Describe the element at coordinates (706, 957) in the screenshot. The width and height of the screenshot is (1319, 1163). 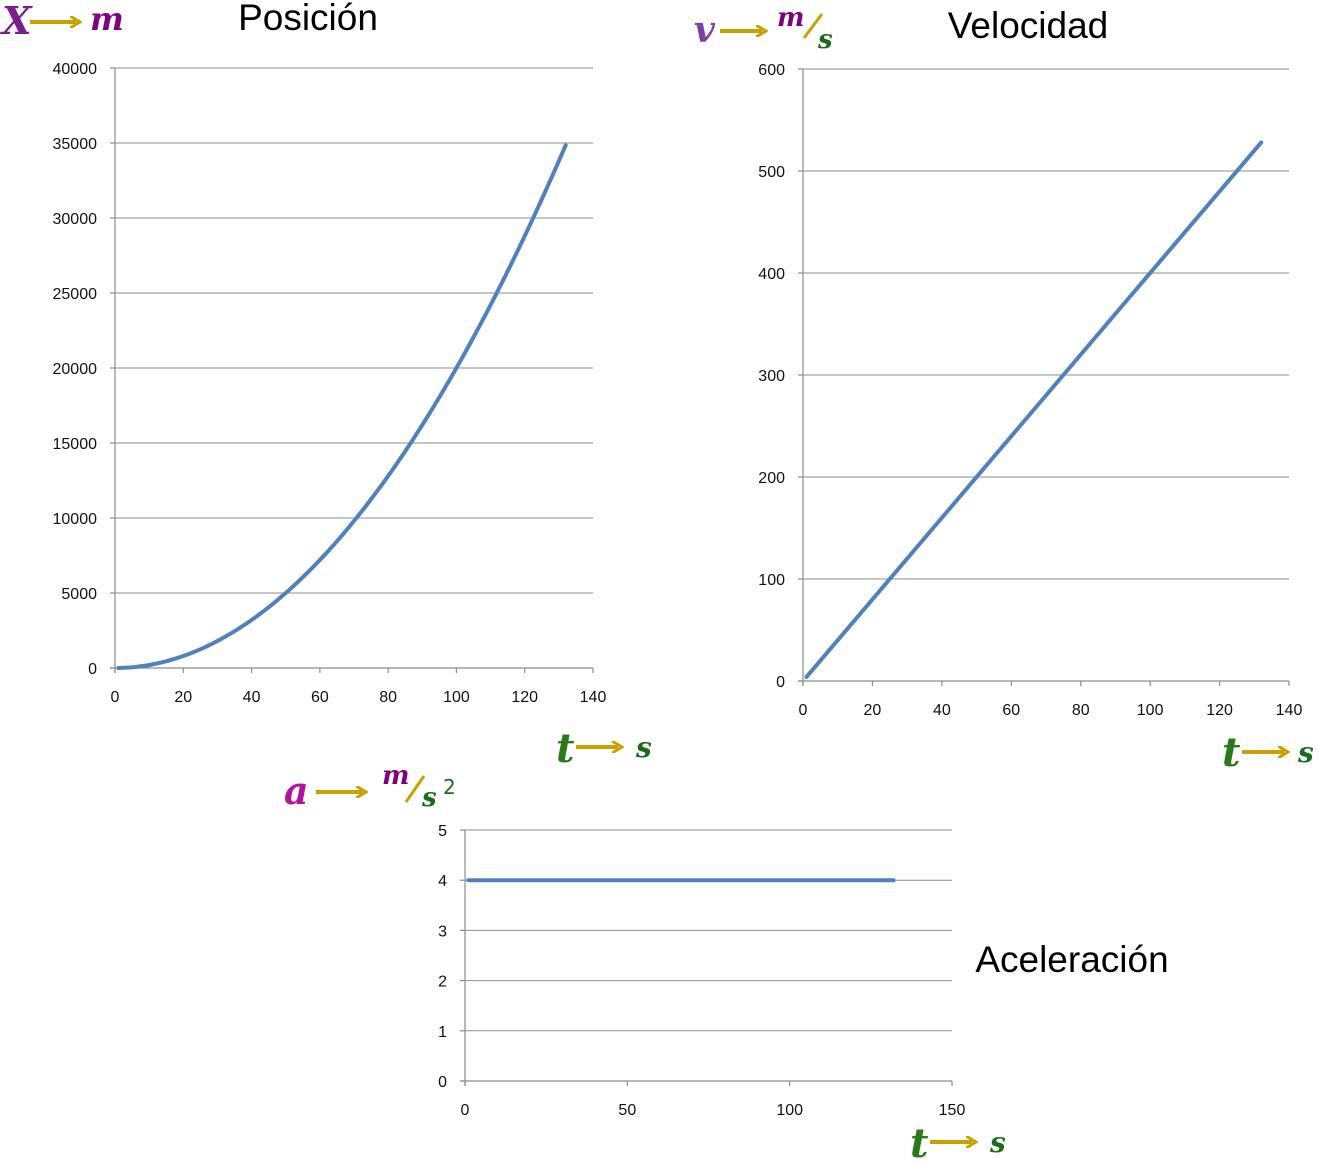
I see `acceleration-chart-gridlines` at that location.